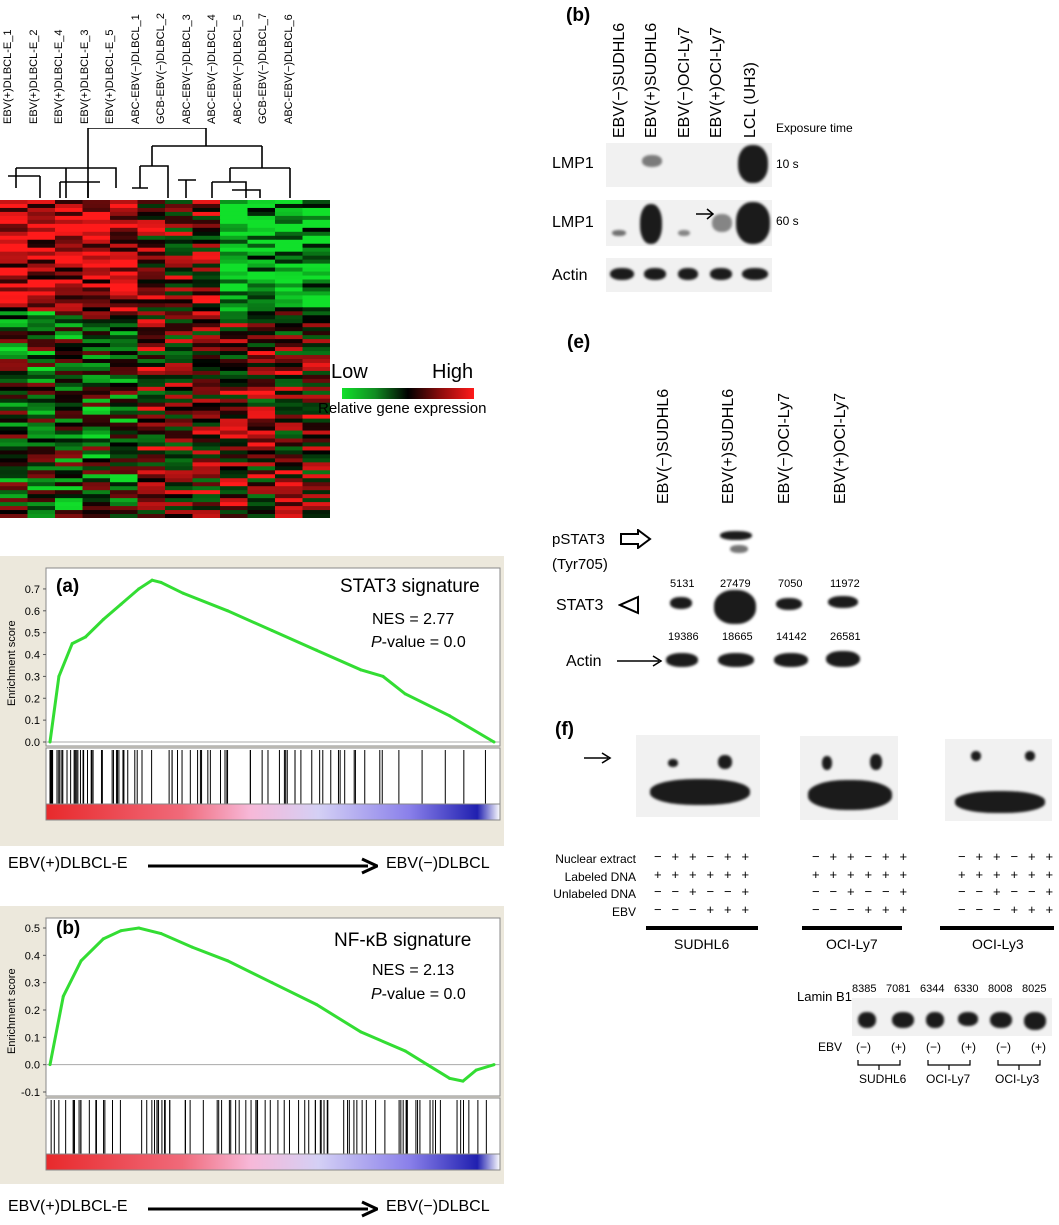 Image resolution: width=1059 pixels, height=1225 pixels. What do you see at coordinates (1000, 989) in the screenshot?
I see `lamin-value: 8008` at bounding box center [1000, 989].